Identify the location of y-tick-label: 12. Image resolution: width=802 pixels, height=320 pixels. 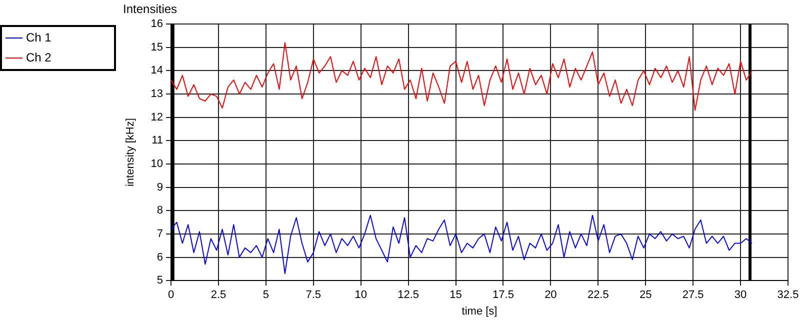
(156, 117).